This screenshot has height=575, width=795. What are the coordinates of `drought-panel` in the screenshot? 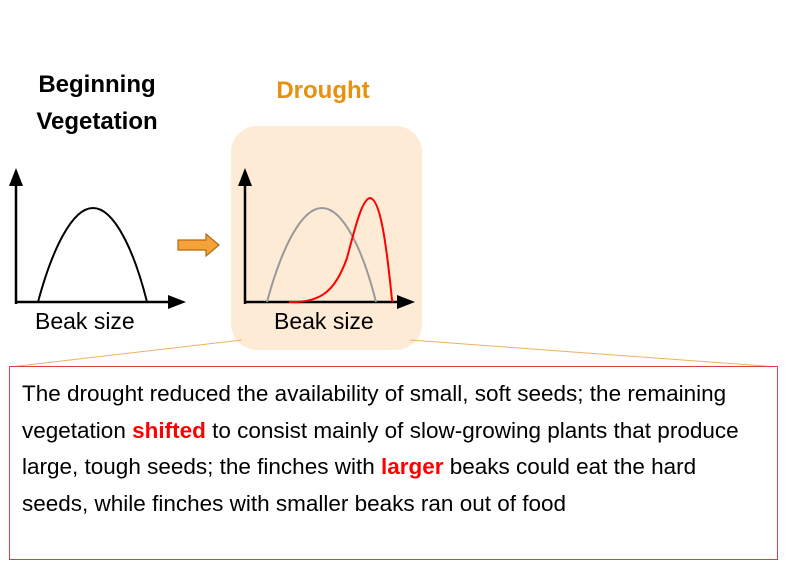 It's located at (326, 238).